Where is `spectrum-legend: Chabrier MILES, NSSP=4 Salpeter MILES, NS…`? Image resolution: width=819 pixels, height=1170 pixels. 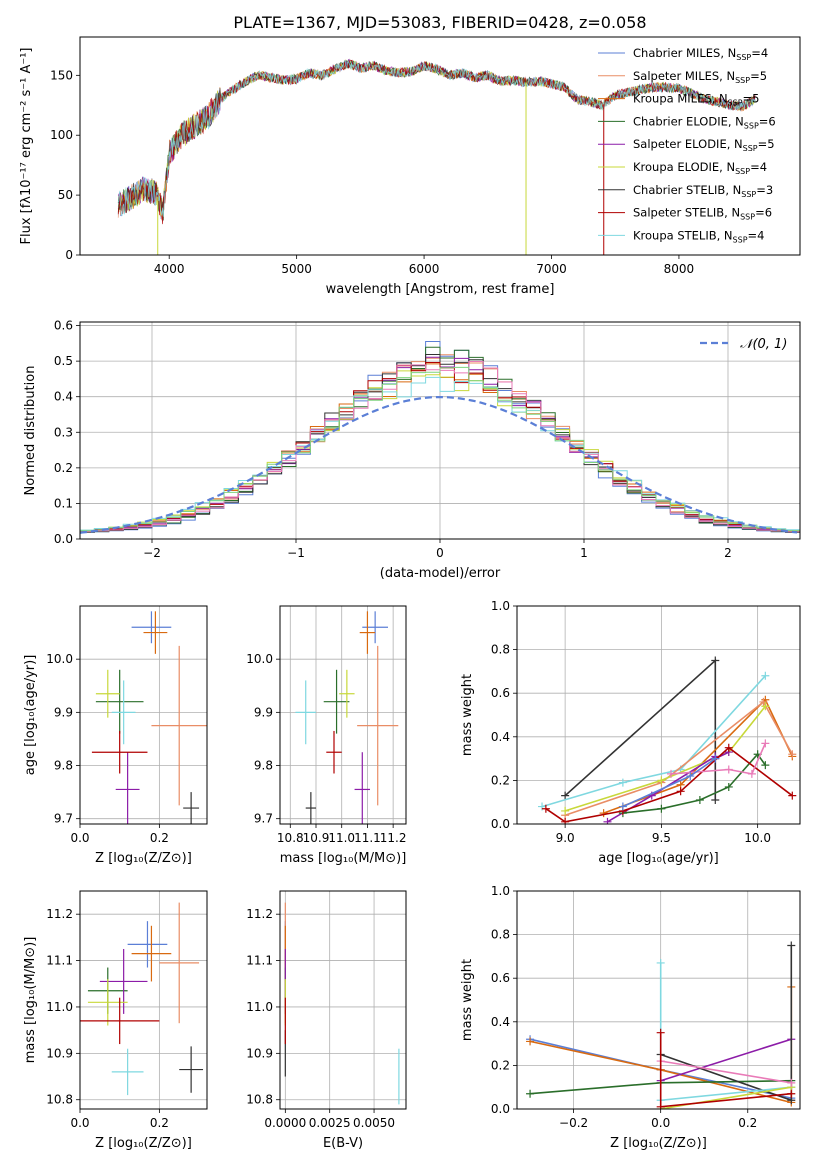 spectrum-legend: Chabrier MILES, NSSP=4 Salpeter MILES, NS… is located at coordinates (687, 145).